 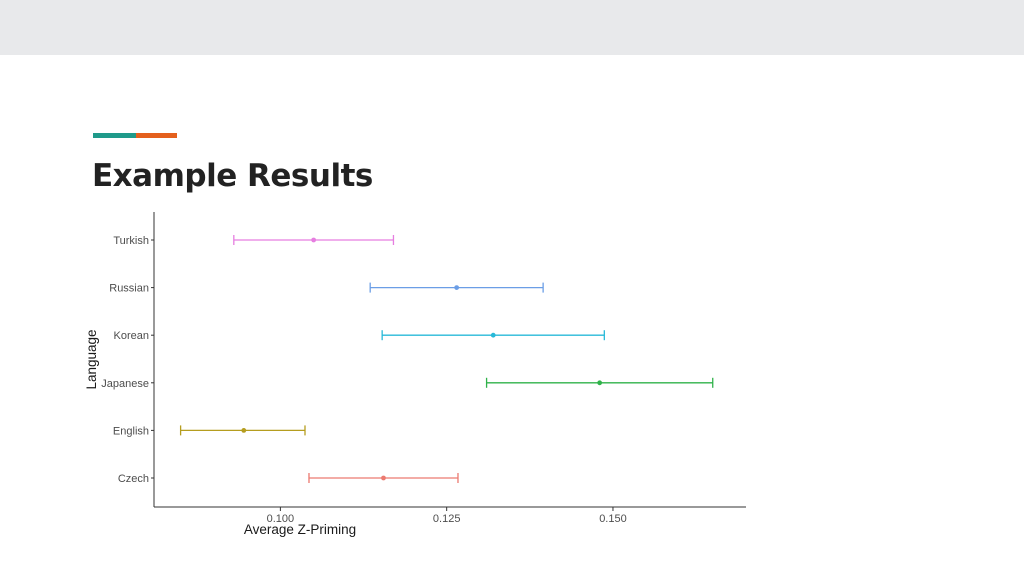 What do you see at coordinates (600, 383) in the screenshot?
I see `mean-point-japanese` at bounding box center [600, 383].